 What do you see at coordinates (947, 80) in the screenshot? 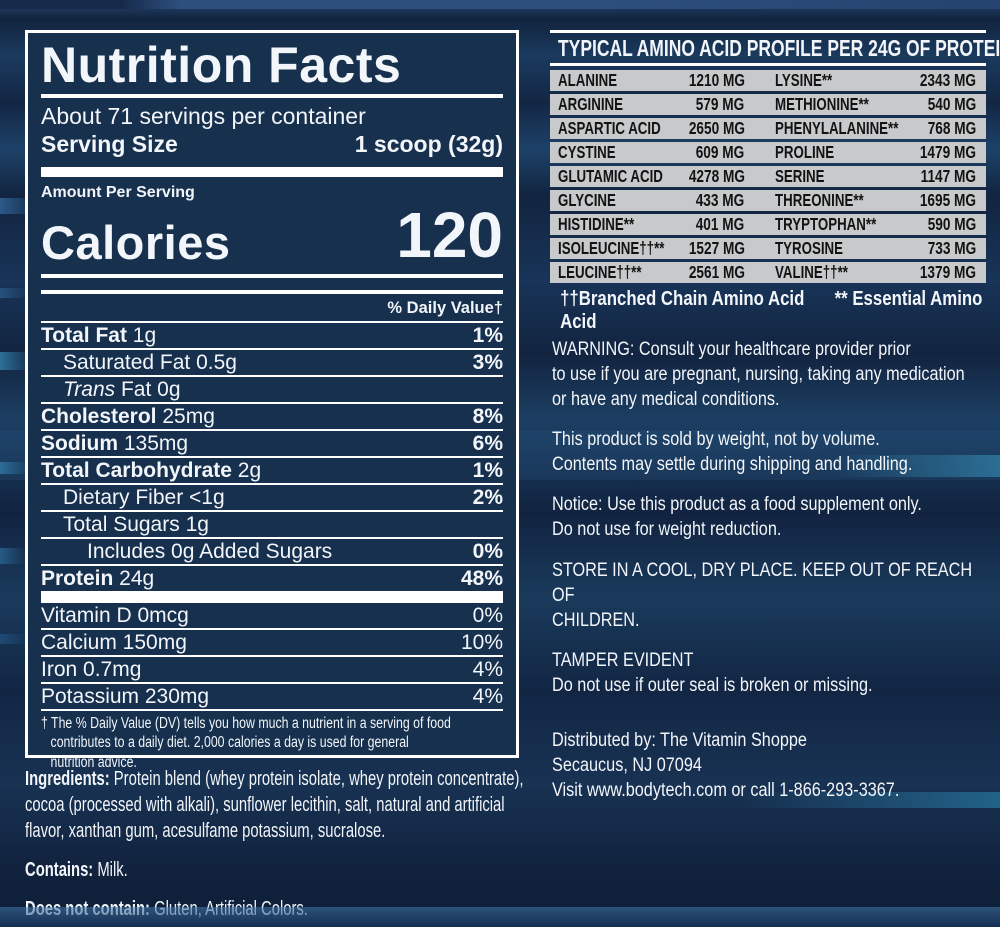
I see `amino-value: 2343 mg` at bounding box center [947, 80].